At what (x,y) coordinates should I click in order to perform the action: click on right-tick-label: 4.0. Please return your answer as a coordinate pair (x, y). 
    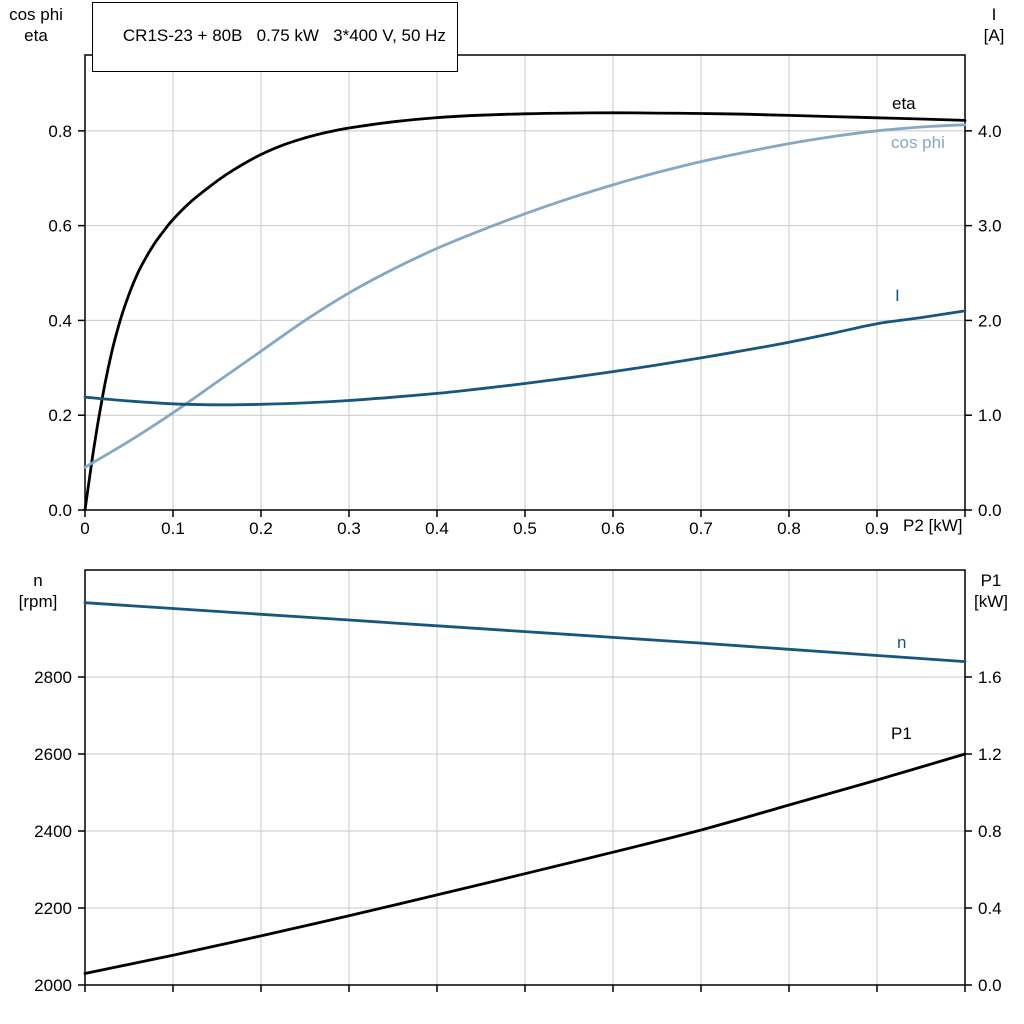
    Looking at the image, I should click on (990, 131).